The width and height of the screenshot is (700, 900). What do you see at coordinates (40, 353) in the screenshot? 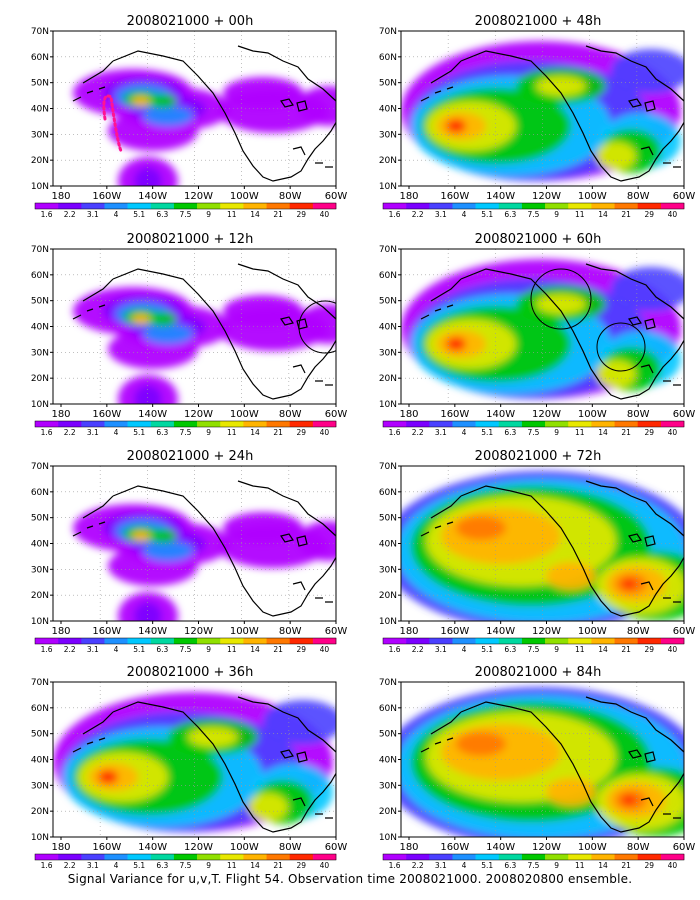
I see `y-tick-label: 30N` at bounding box center [40, 353].